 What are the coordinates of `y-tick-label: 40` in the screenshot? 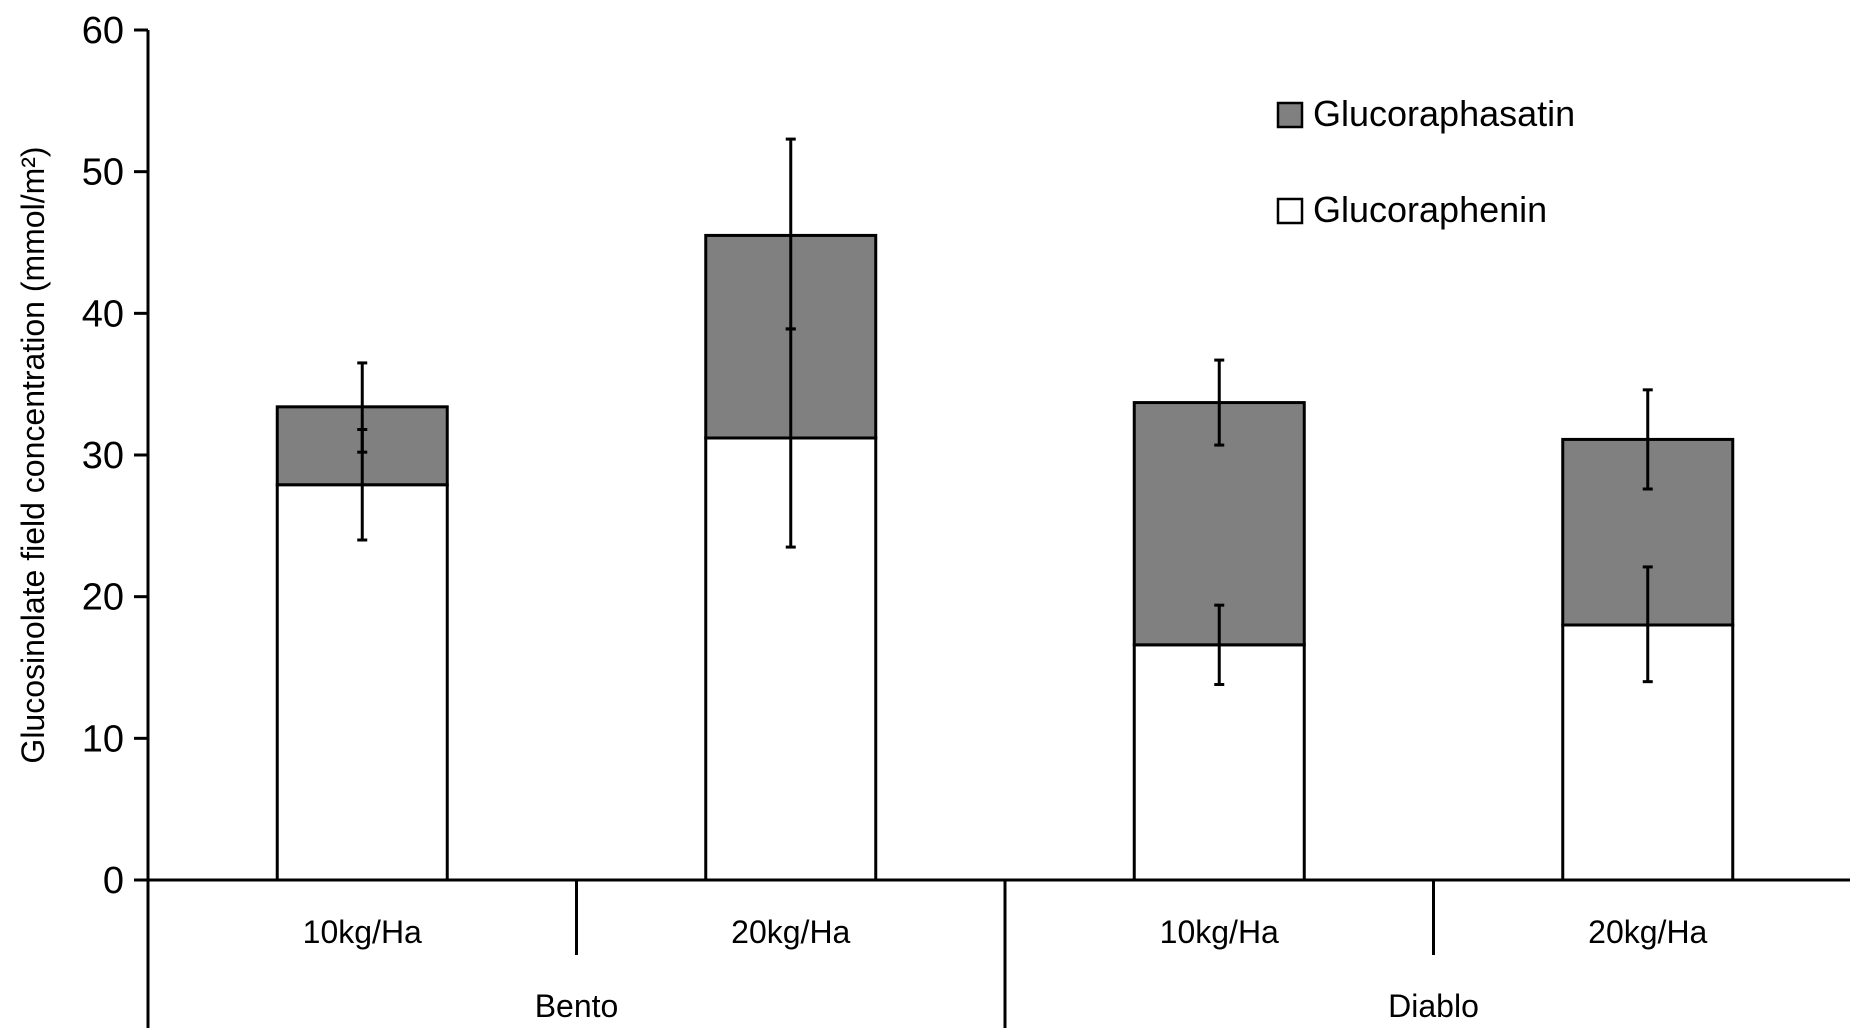 It's located at (103, 314).